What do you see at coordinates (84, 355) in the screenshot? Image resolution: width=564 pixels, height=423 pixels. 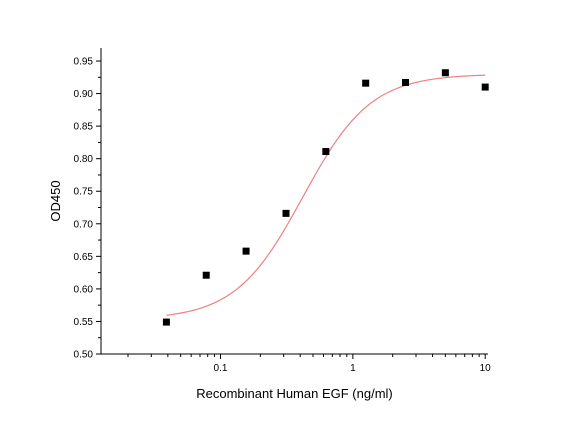 I see `y-tick-label: 0.50` at bounding box center [84, 355].